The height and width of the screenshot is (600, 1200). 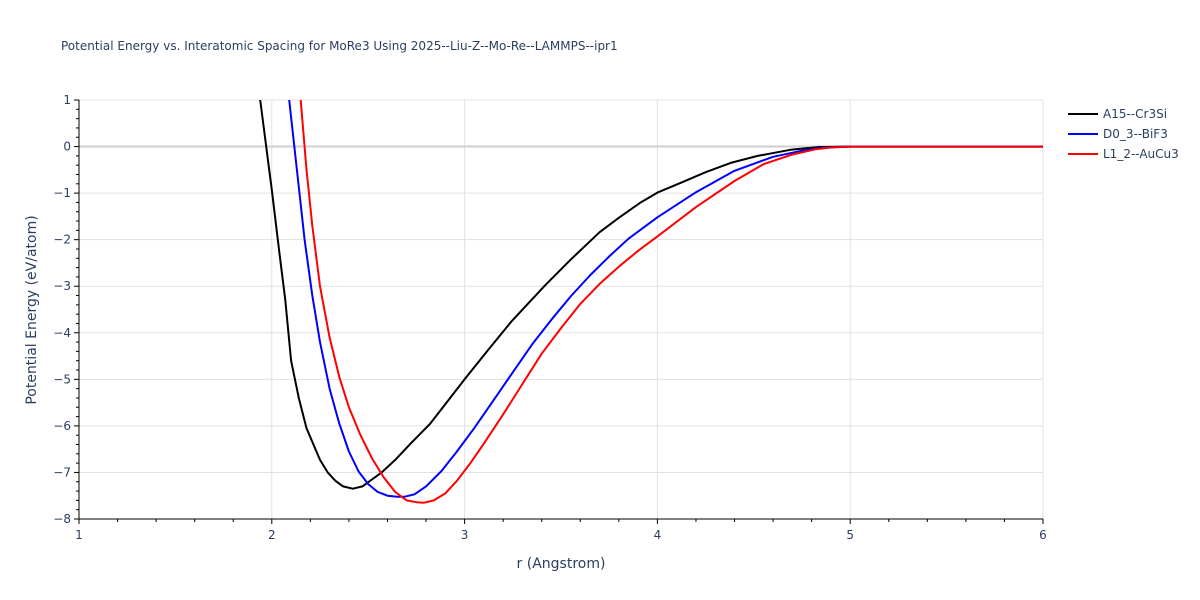 What do you see at coordinates (1135, 114) in the screenshot?
I see `legend-label: A15--Cr3Si` at bounding box center [1135, 114].